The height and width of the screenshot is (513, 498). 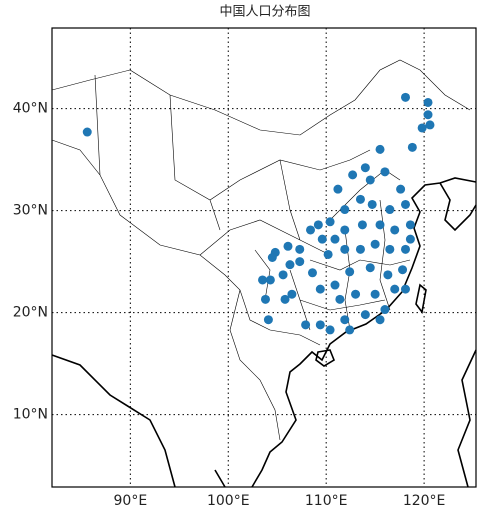 What do you see at coordinates (30, 211) in the screenshot?
I see `y-tick-label: 30°N` at bounding box center [30, 211].